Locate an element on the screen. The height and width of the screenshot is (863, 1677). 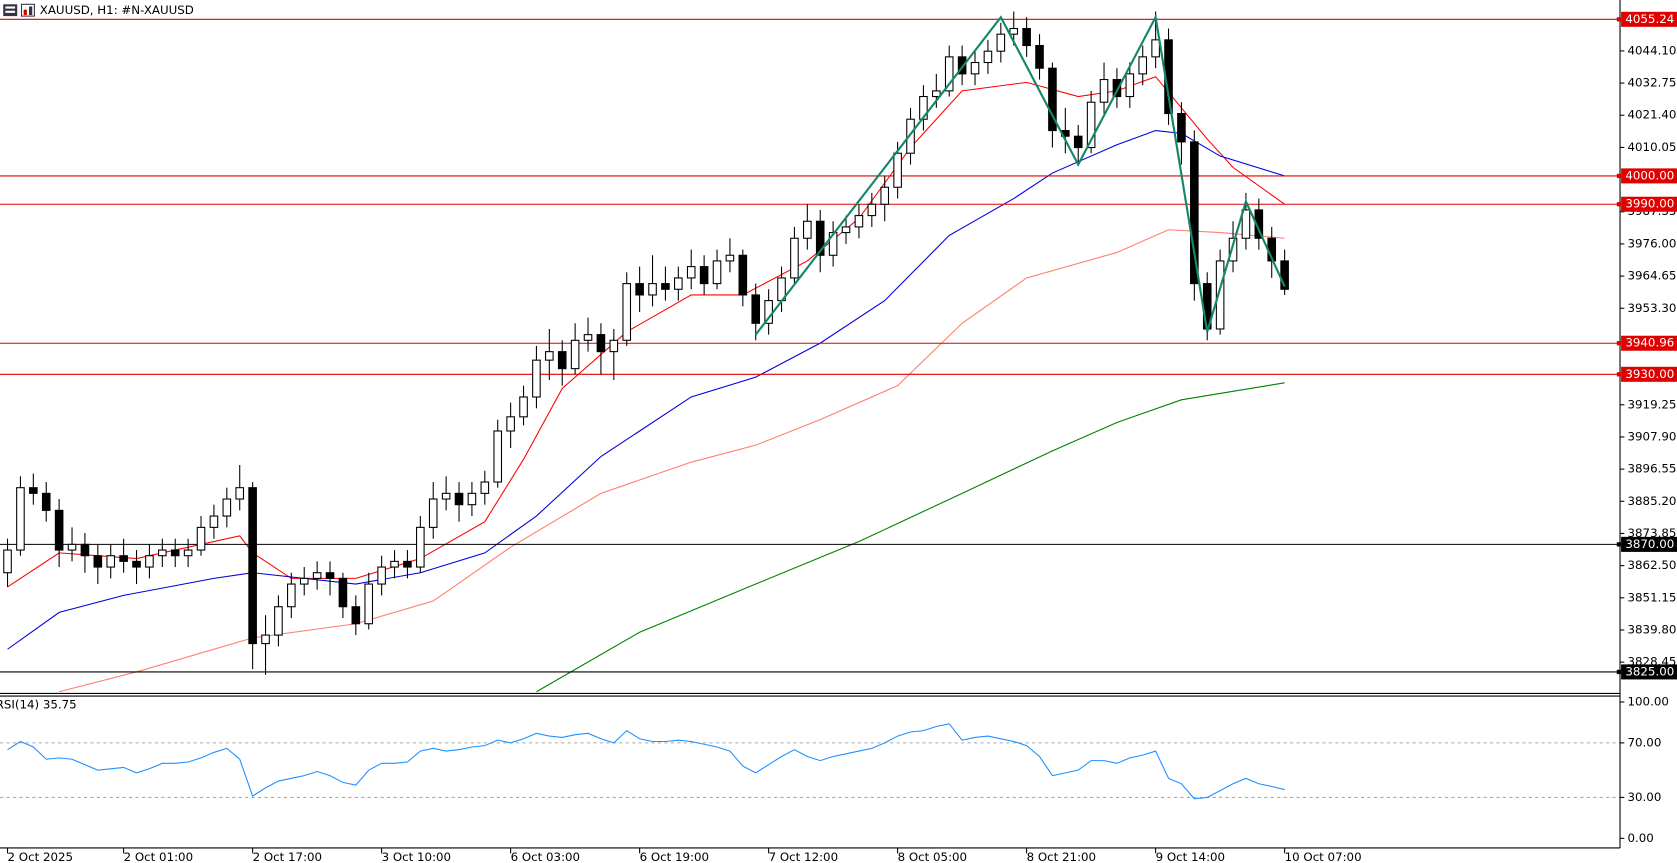
rsi-tick-label: 70.00 is located at coordinates (1645, 742).